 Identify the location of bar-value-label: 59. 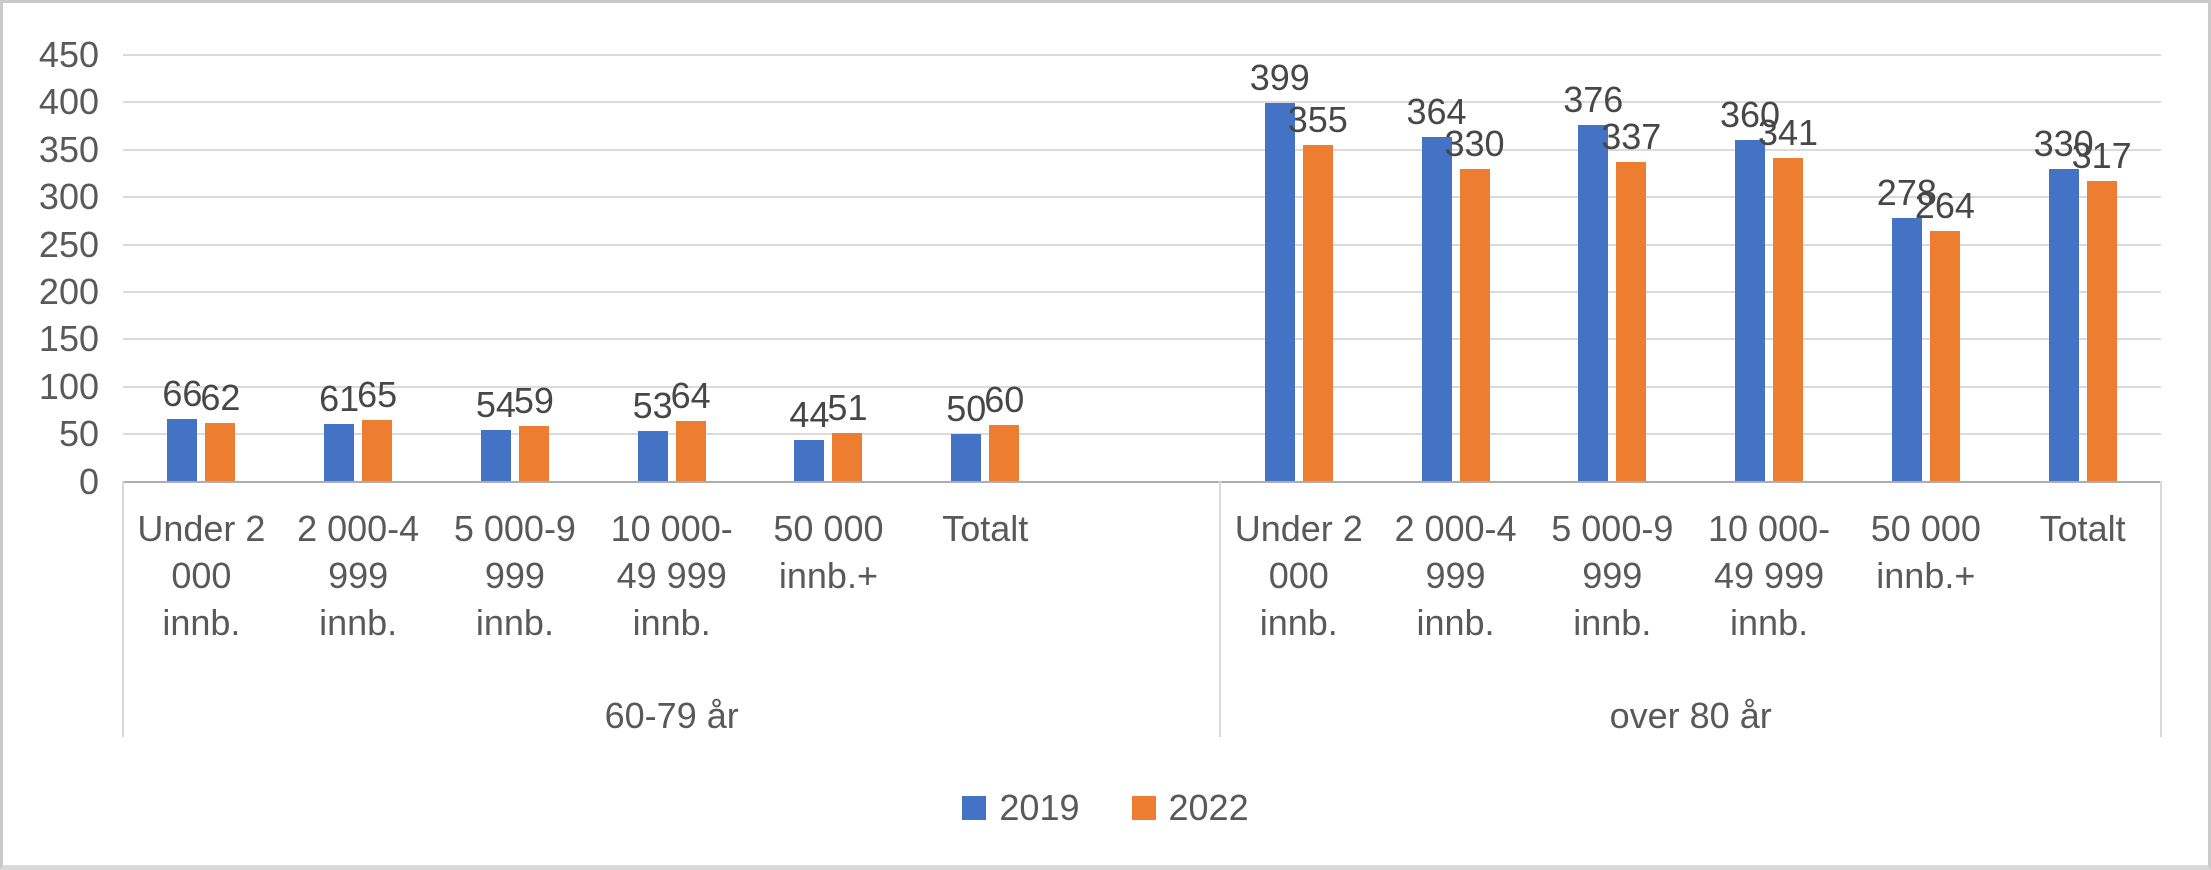
(533, 400).